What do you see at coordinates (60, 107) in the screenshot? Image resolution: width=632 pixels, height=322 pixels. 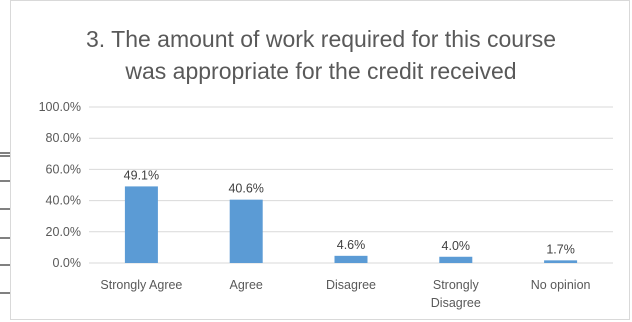 I see `y-tick-label: 100.0%` at bounding box center [60, 107].